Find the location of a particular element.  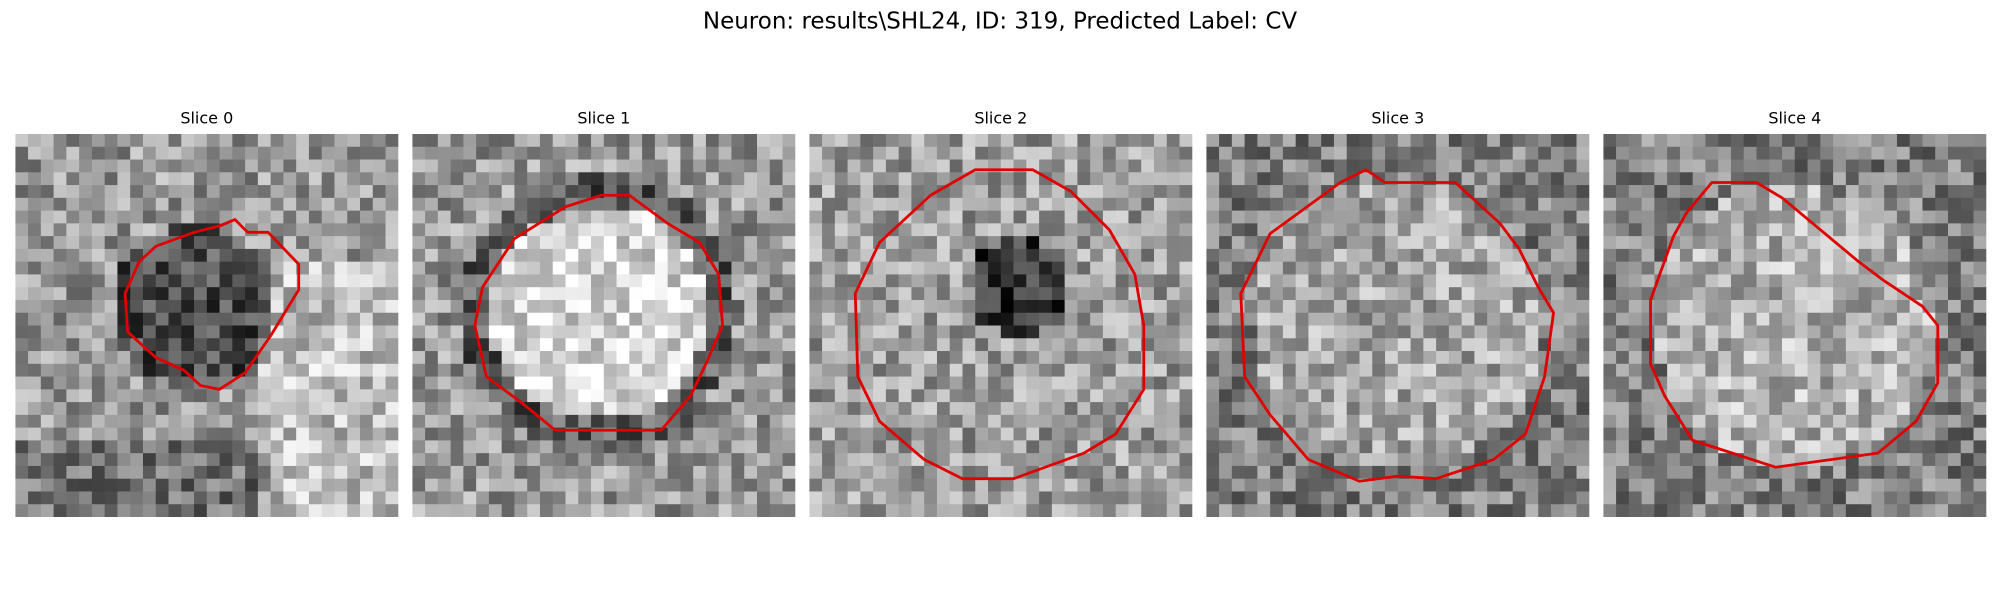

panel-title: Slice 1 is located at coordinates (603, 118).